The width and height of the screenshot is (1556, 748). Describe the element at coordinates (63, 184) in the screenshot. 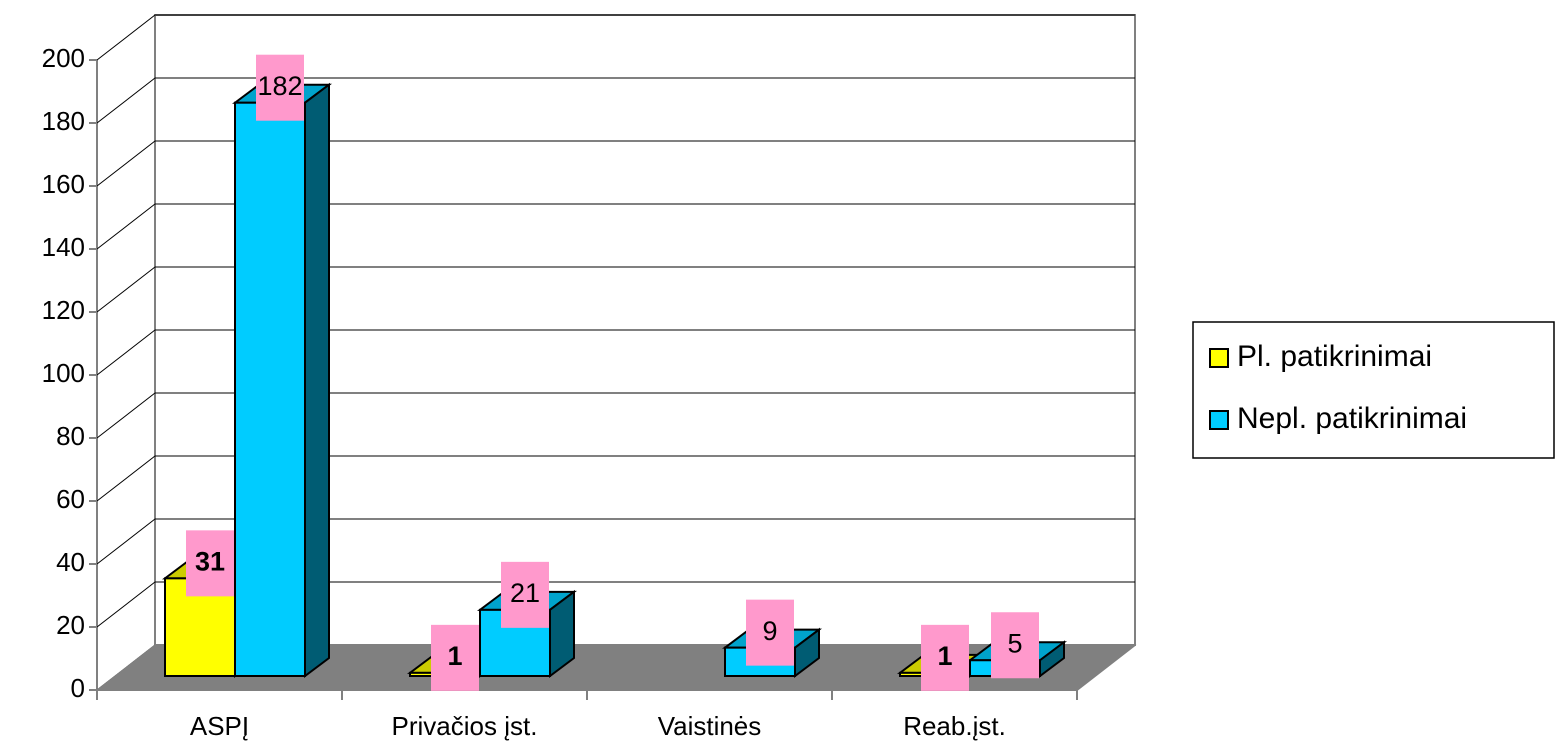

I see `y-tick-label: 160` at that location.